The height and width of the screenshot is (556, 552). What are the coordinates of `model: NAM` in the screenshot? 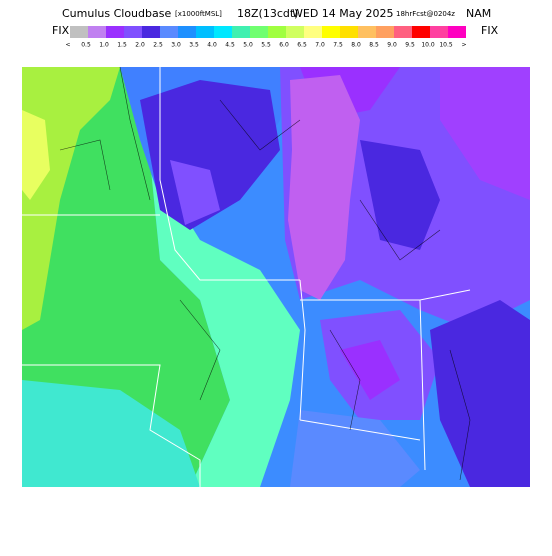 It's located at (478, 13).